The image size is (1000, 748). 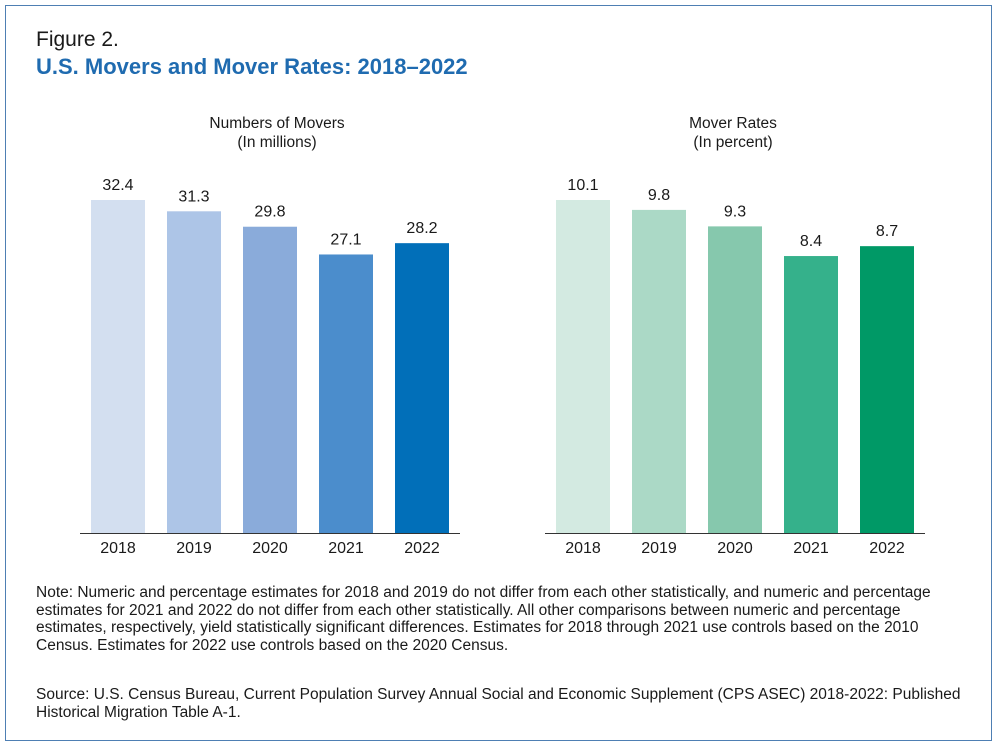 What do you see at coordinates (77, 39) in the screenshot?
I see `figure-label: Figure 2.` at bounding box center [77, 39].